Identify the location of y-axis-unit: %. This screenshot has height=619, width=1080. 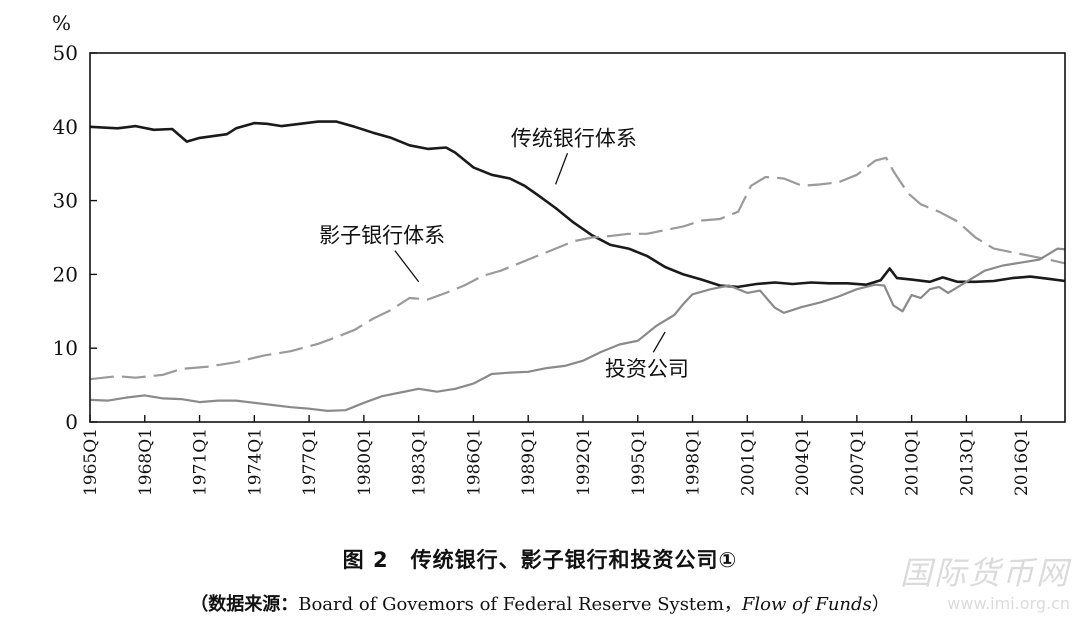
(61, 23).